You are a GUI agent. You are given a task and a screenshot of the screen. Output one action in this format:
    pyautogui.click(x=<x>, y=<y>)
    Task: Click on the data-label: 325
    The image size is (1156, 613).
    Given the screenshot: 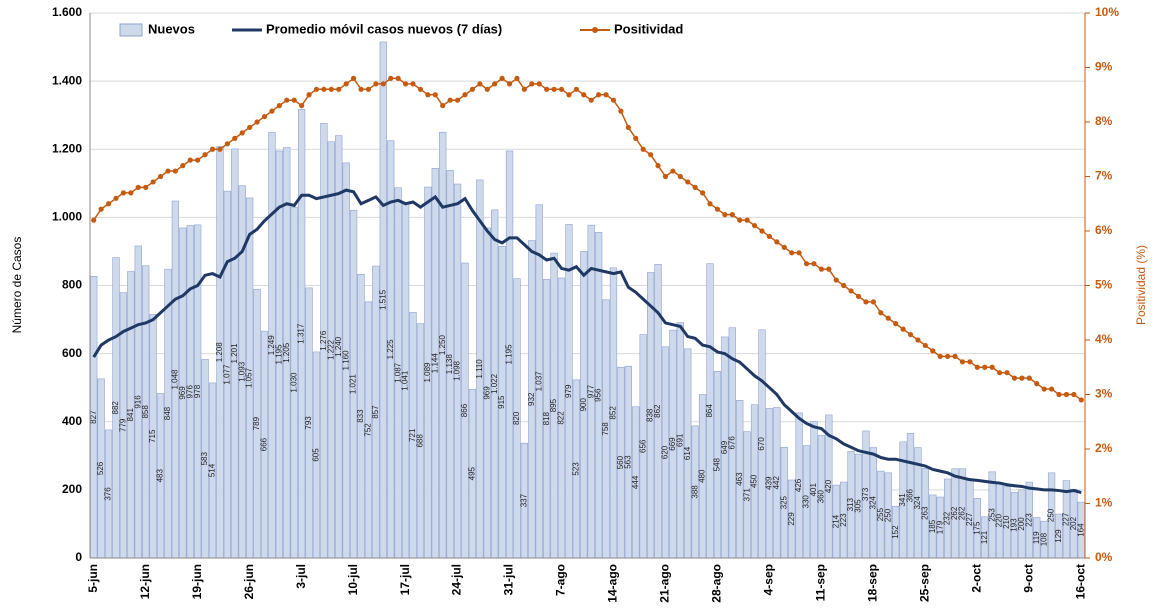 What is the action you would take?
    pyautogui.click(x=783, y=502)
    